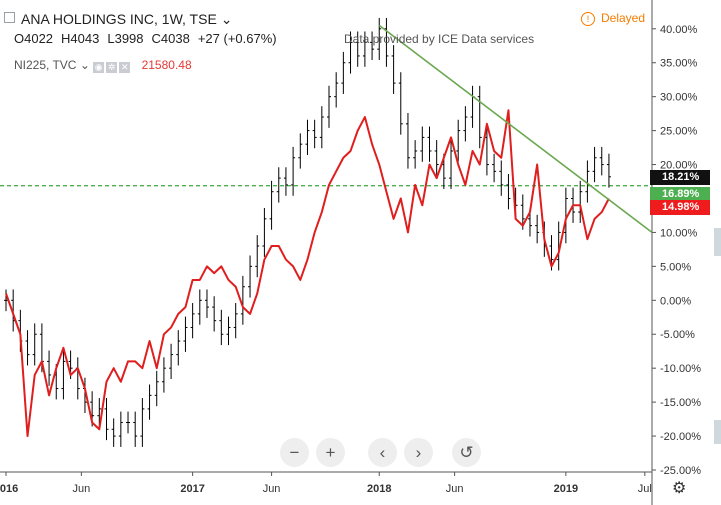  Describe the element at coordinates (80, 38) in the screenshot. I see `high-value: H4043` at that location.